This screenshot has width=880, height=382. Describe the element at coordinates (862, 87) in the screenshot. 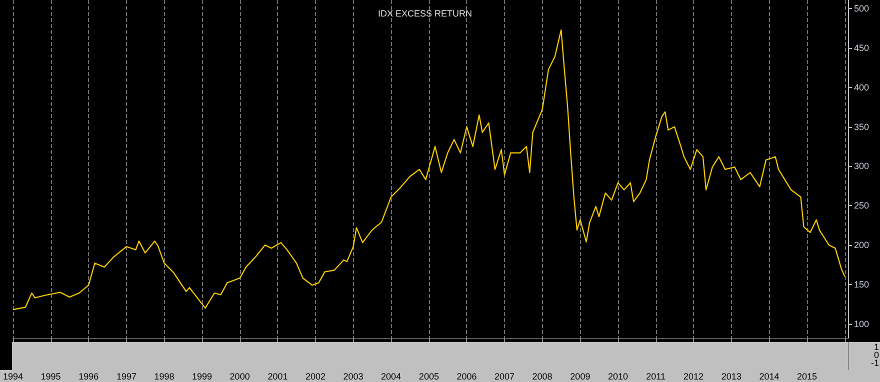

I see `y-tick-label: 400` at that location.